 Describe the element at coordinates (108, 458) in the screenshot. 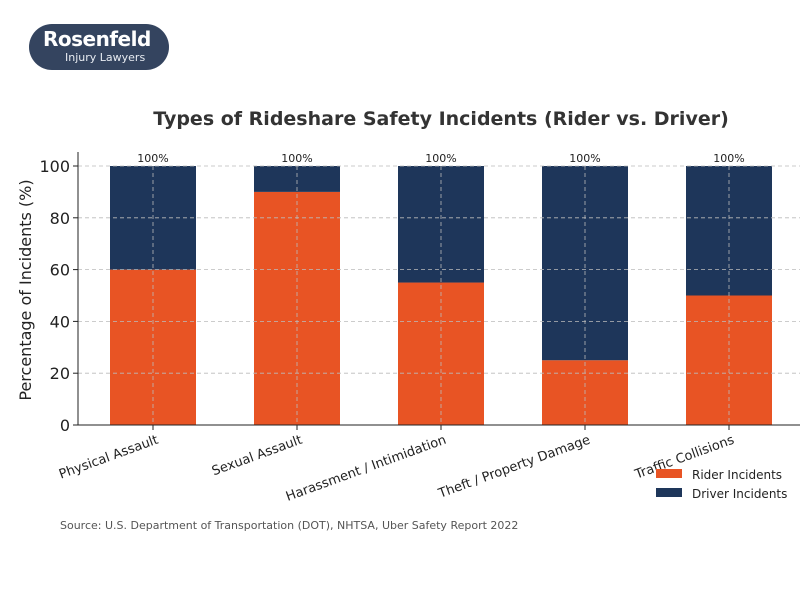

I see `x-tick-label: Physical Assault` at that location.